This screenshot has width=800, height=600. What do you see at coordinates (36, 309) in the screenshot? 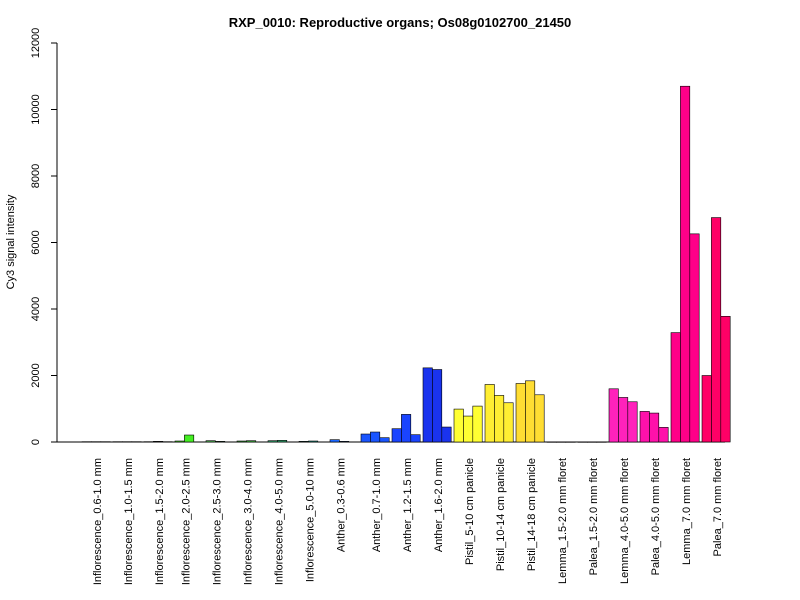
I see `y-tick-label: 4000` at bounding box center [36, 309].